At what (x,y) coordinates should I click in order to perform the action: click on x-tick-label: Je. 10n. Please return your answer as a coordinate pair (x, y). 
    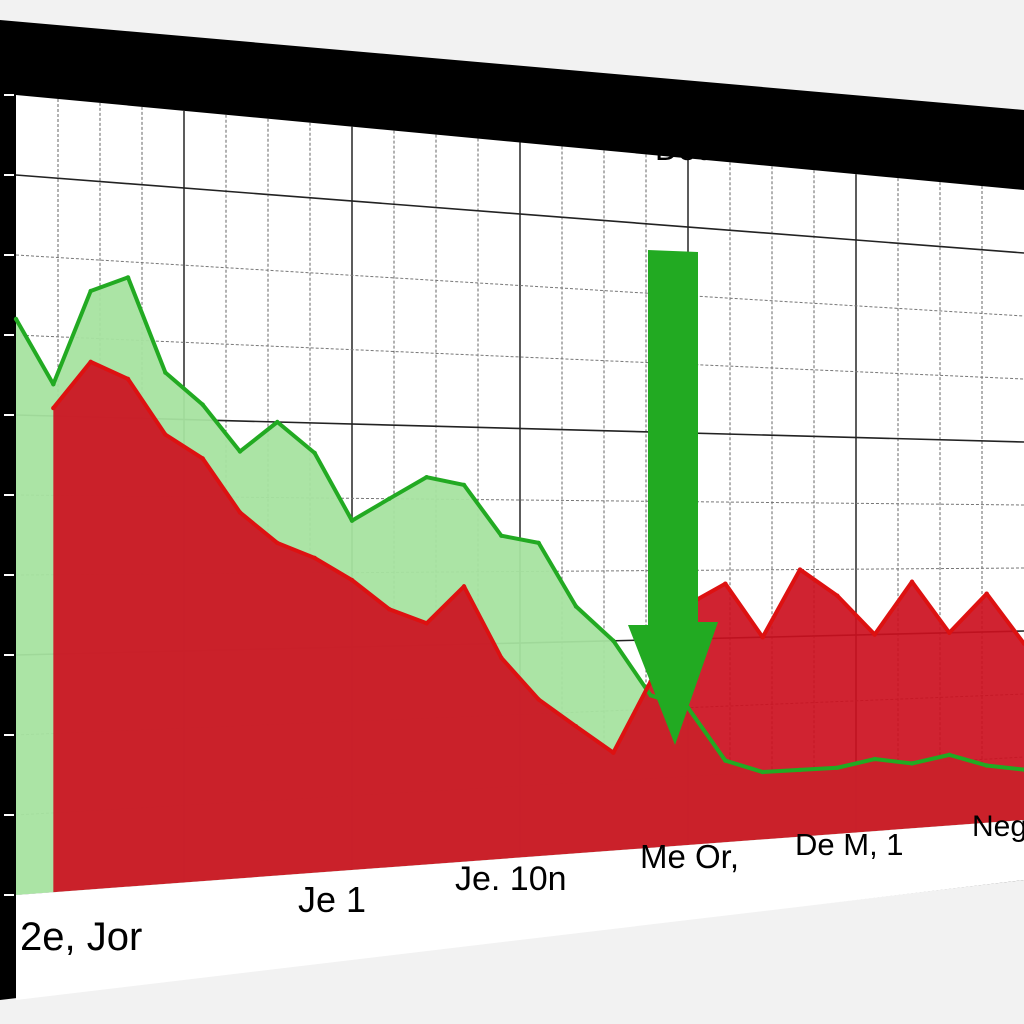
    Looking at the image, I should click on (511, 879).